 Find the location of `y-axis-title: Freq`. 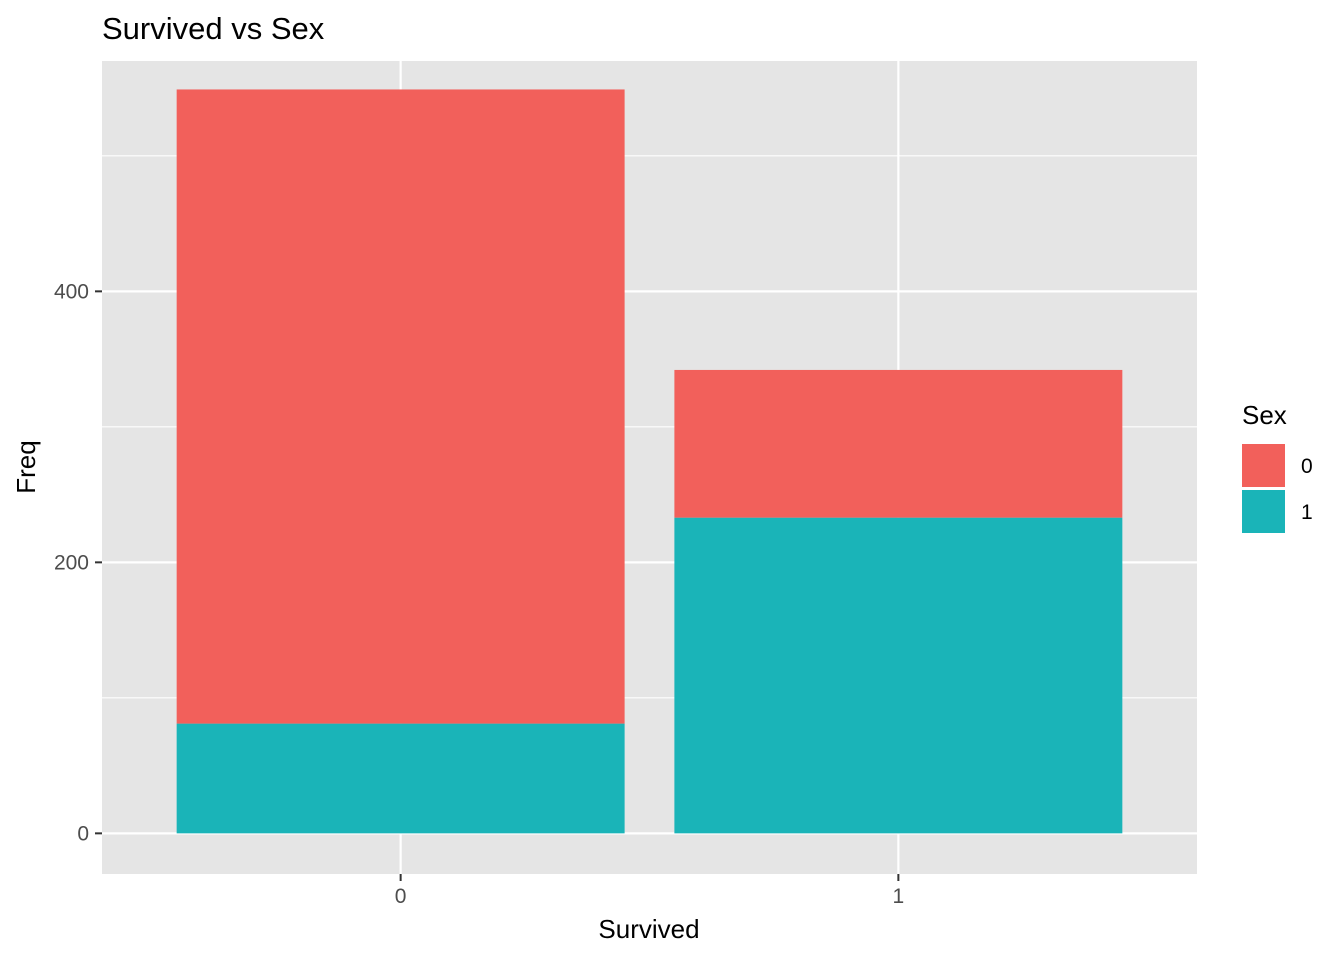

y-axis-title: Freq is located at coordinates (26, 466).